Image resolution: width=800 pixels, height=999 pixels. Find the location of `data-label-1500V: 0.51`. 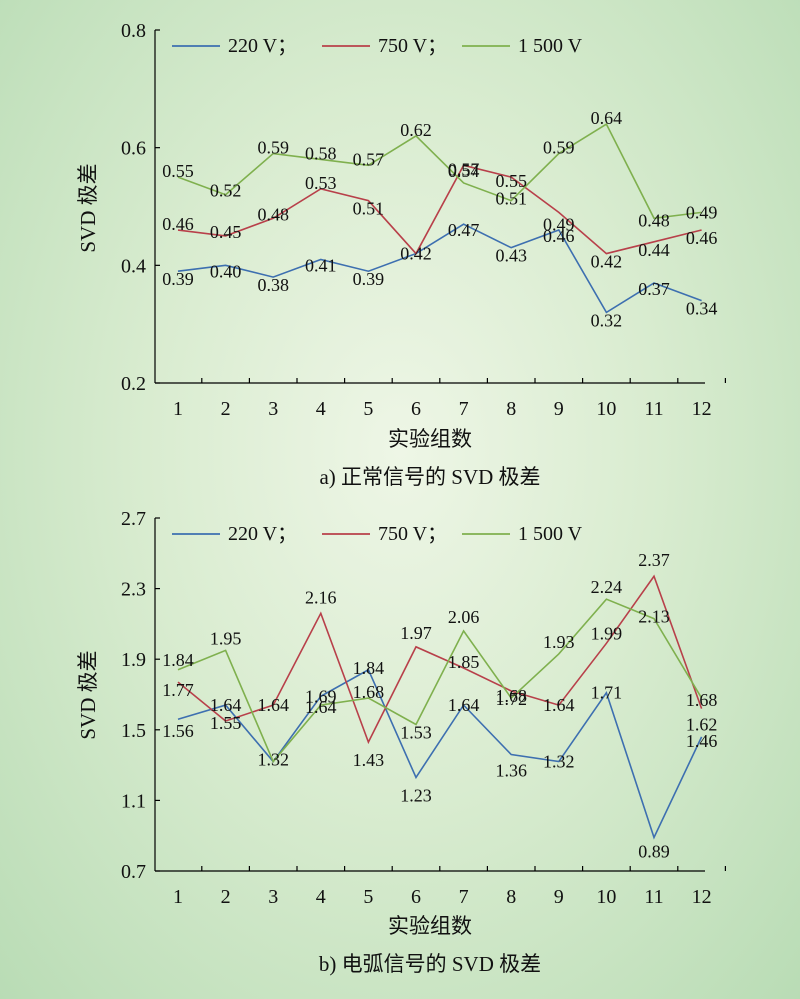

data-label-1500V: 0.51 is located at coordinates (511, 199).